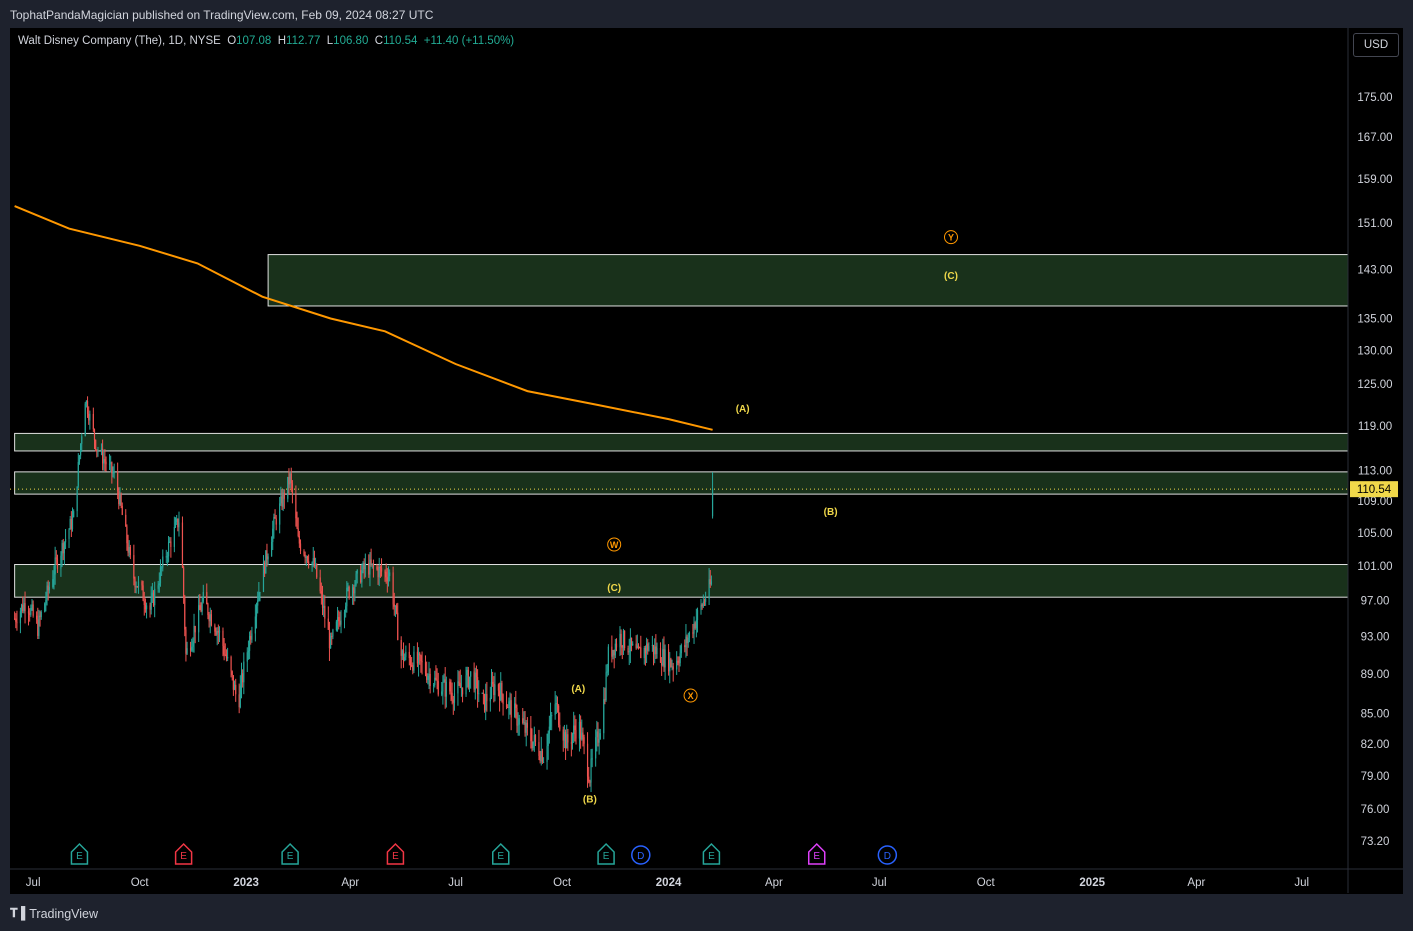 The image size is (1413, 931). I want to click on currency-button: USD, so click(1376, 45).